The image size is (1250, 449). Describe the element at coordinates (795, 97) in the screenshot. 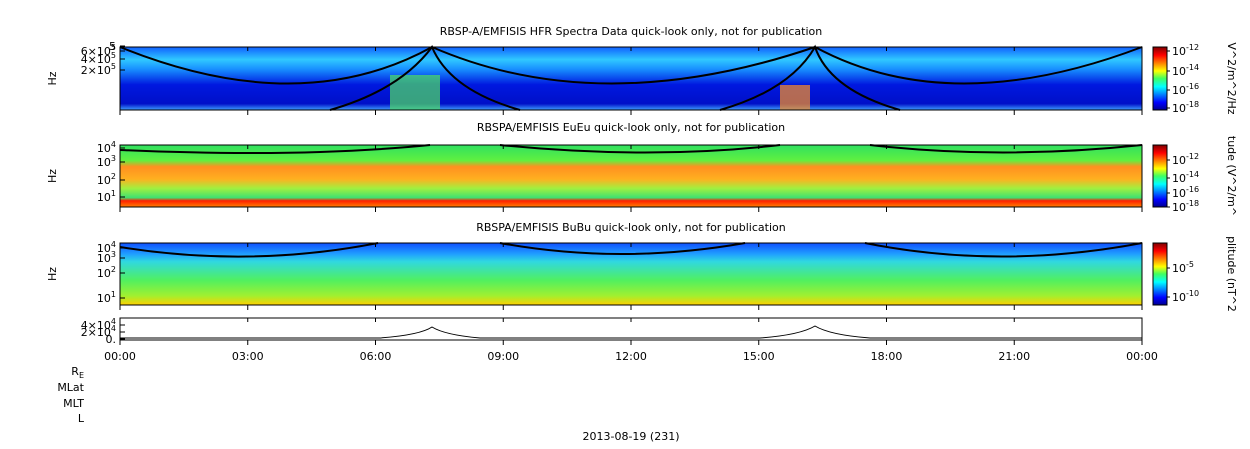

I see `spectrogram-patch` at that location.